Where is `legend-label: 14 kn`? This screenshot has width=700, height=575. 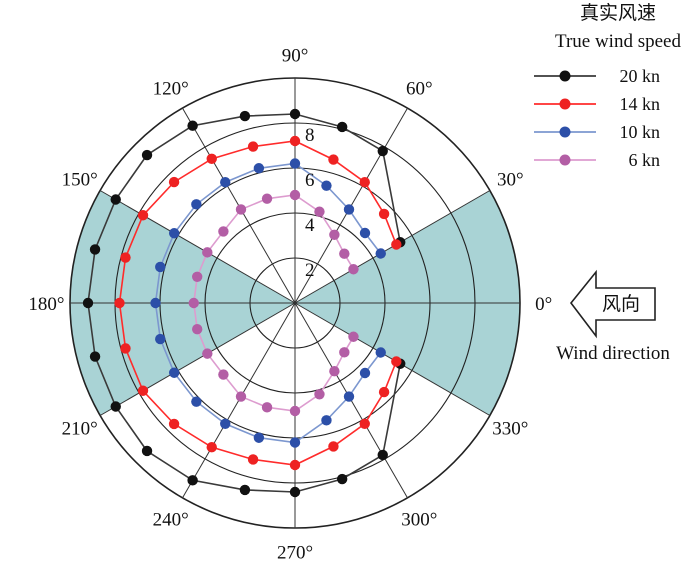 legend-label: 14 kn is located at coordinates (640, 104).